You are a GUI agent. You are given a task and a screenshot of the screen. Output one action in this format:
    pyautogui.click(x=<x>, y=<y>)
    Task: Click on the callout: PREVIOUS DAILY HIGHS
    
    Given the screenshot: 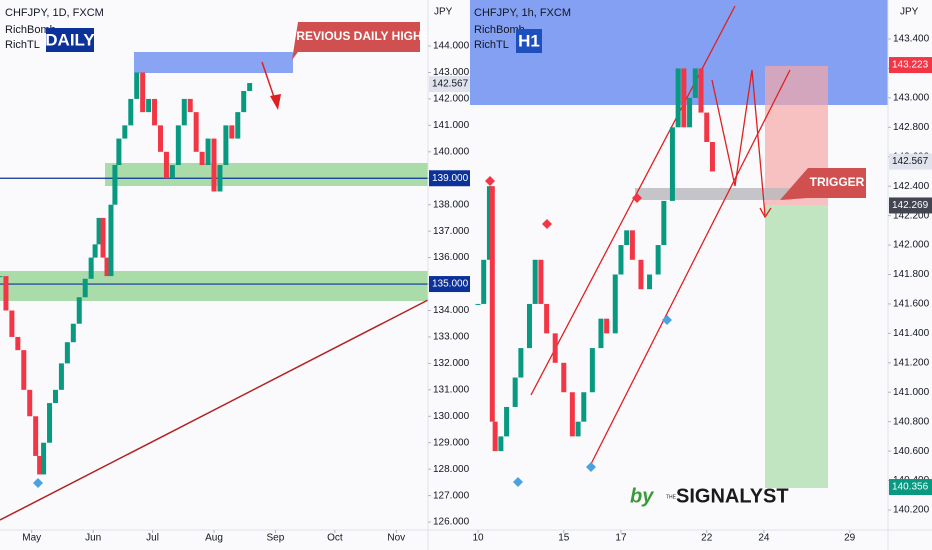 What is the action you would take?
    pyautogui.click(x=358, y=36)
    